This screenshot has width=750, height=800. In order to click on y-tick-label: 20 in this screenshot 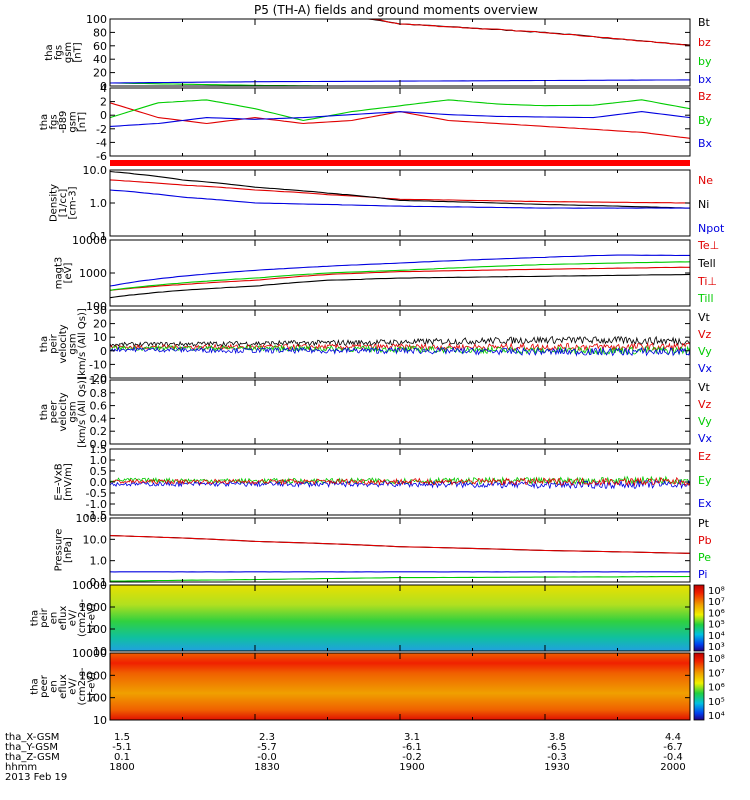, I will do `click(100, 73)`.